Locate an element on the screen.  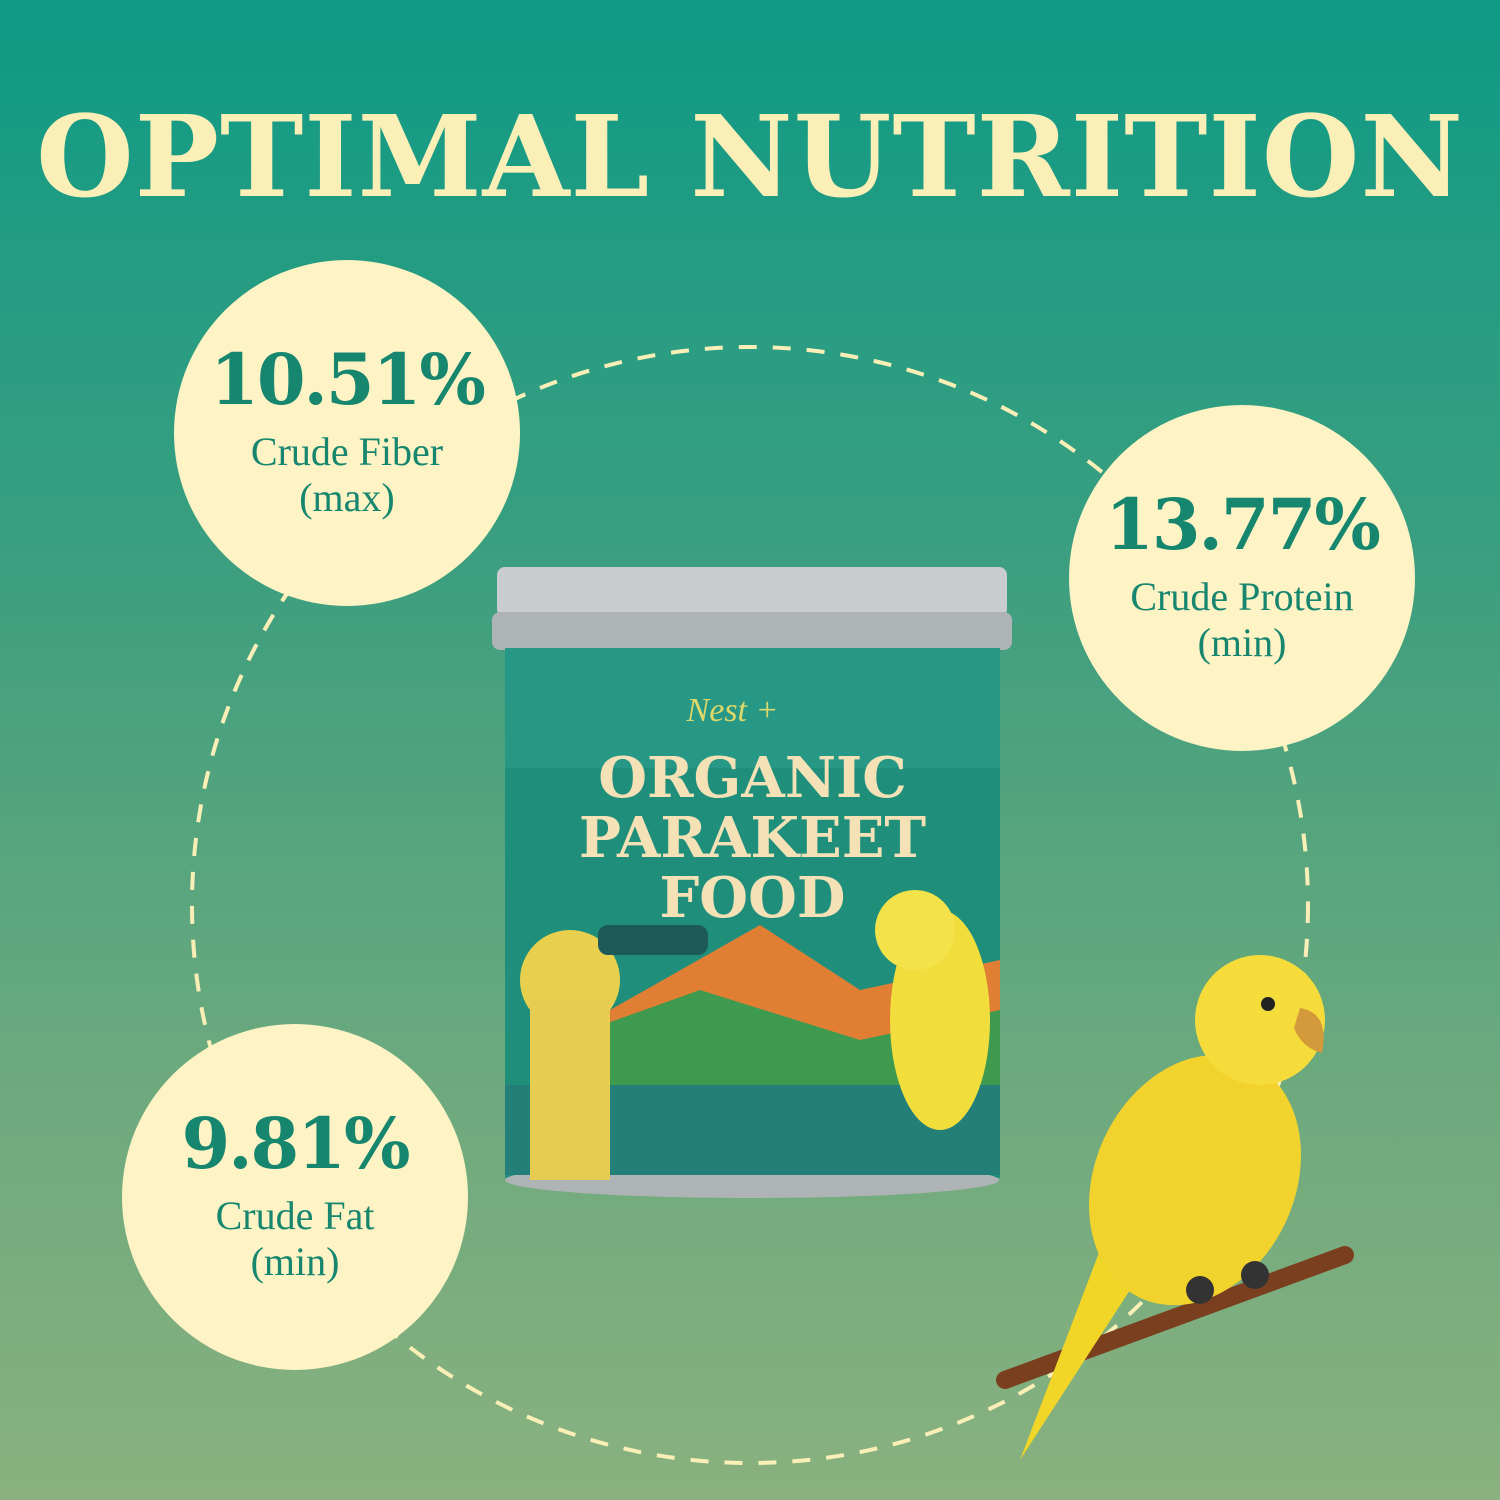
parakeet-illustration is located at coordinates (1175, 1207).